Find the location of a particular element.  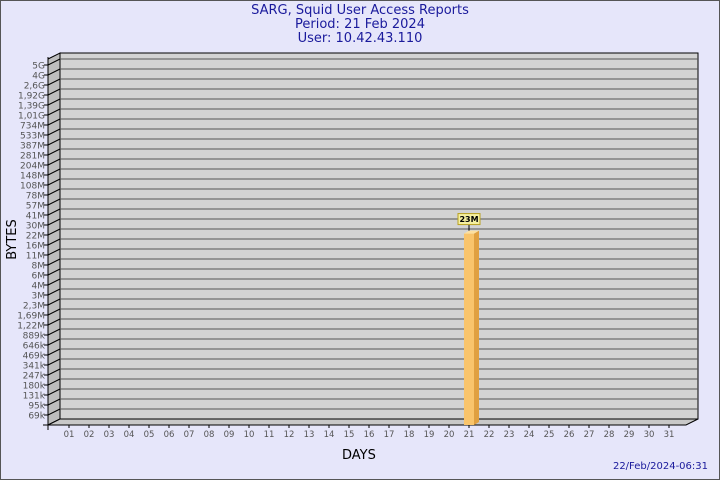

x-tick-label: 16 is located at coordinates (369, 435).